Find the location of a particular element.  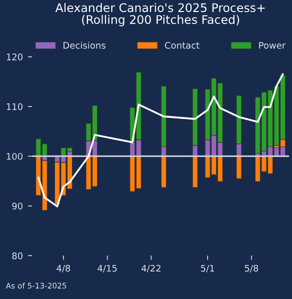

chart-title: Alexander Canario's 2025 Process+ (Rolling 200 Pitches Faced) is located at coordinates (160, 14).